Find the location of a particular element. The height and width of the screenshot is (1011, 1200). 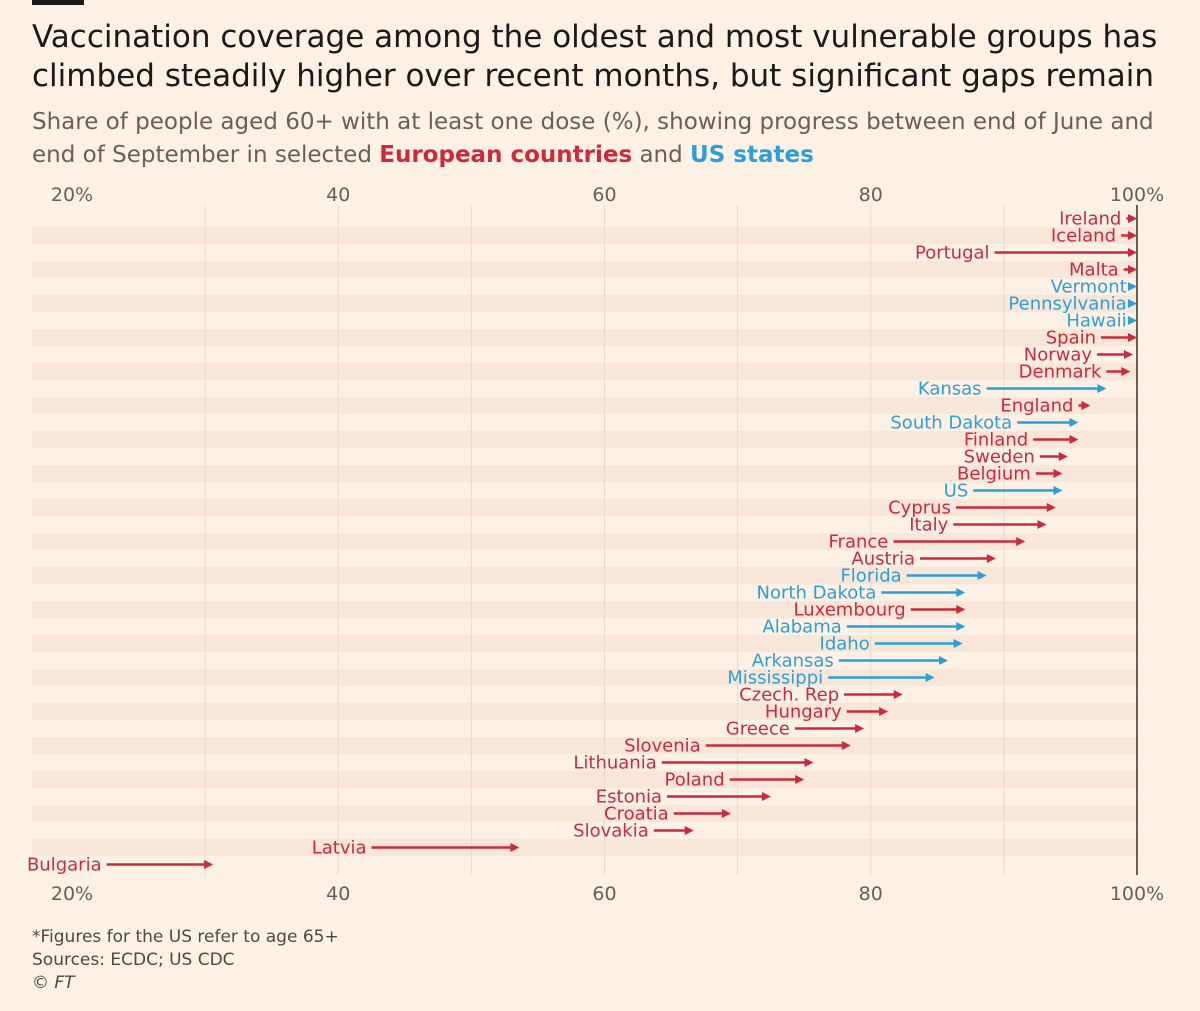

row-label: Cyprus is located at coordinates (919, 508).